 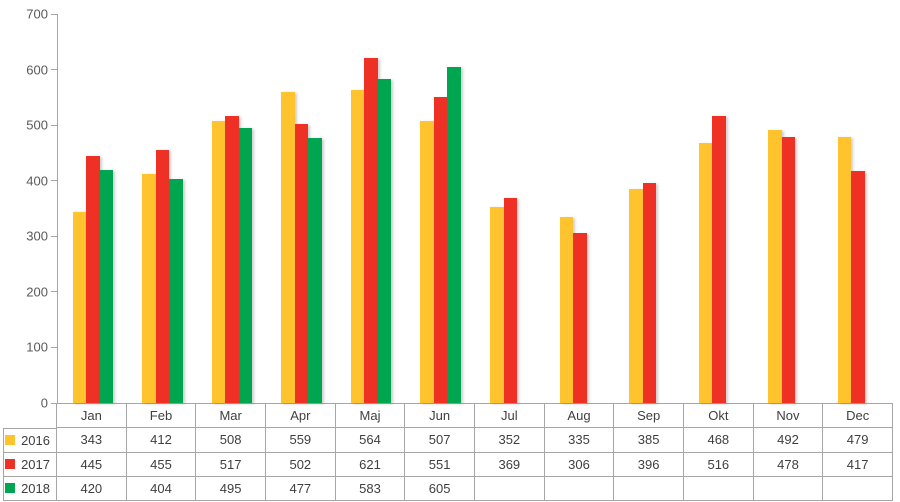 I want to click on bar-2016-jul, so click(x=497, y=305).